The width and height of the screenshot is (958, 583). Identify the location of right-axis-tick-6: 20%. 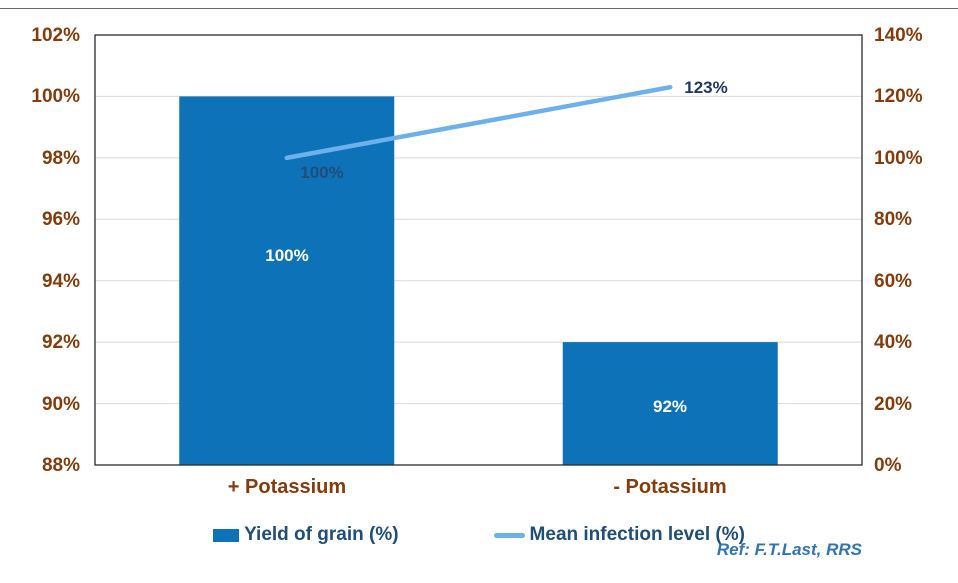
(893, 404).